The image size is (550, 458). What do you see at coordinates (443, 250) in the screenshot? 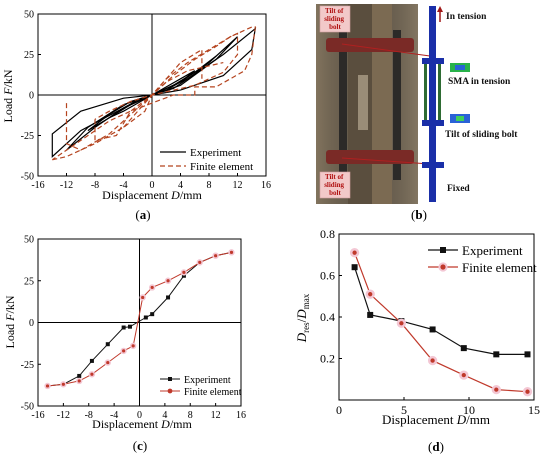
I see `legend-d-experiment-marker` at bounding box center [443, 250].